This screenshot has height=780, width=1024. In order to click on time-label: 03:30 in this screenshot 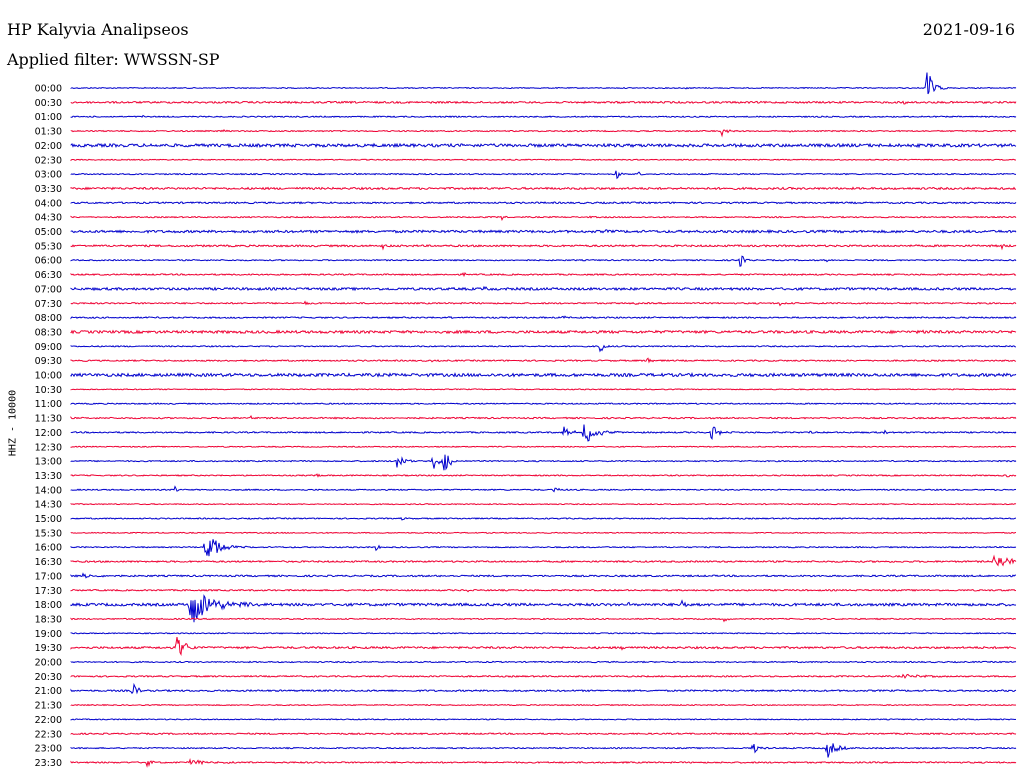, I will do `click(48, 189)`.